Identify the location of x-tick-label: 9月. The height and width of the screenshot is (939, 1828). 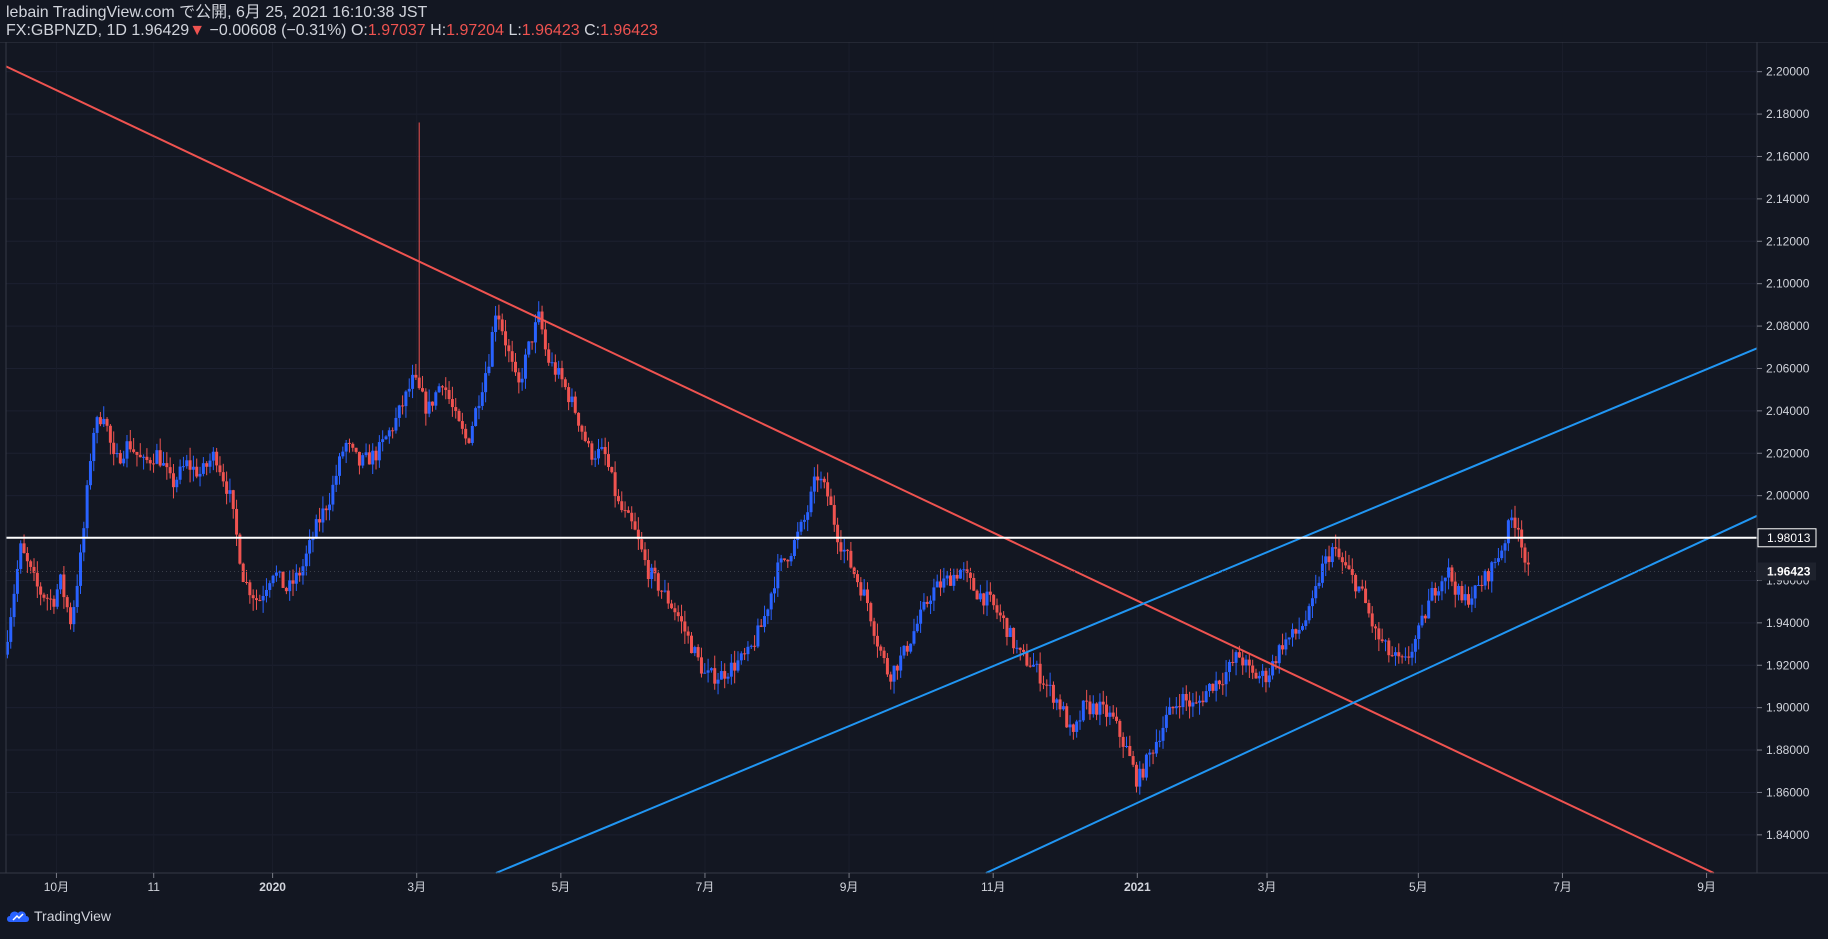
(849, 887).